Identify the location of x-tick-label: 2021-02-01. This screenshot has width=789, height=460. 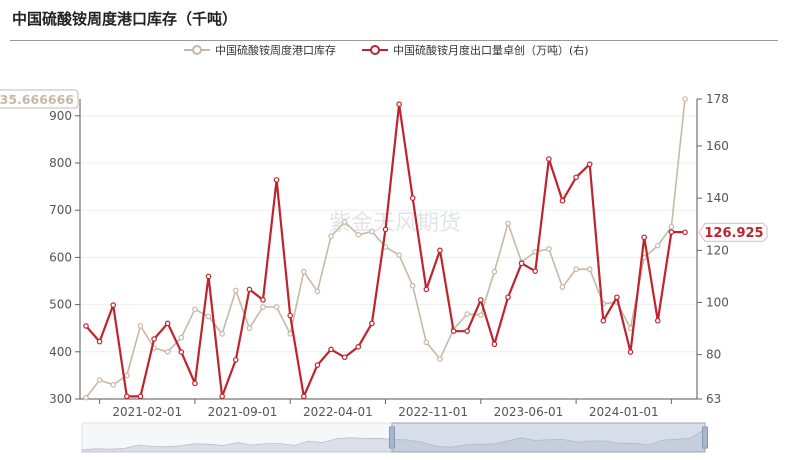
(147, 412).